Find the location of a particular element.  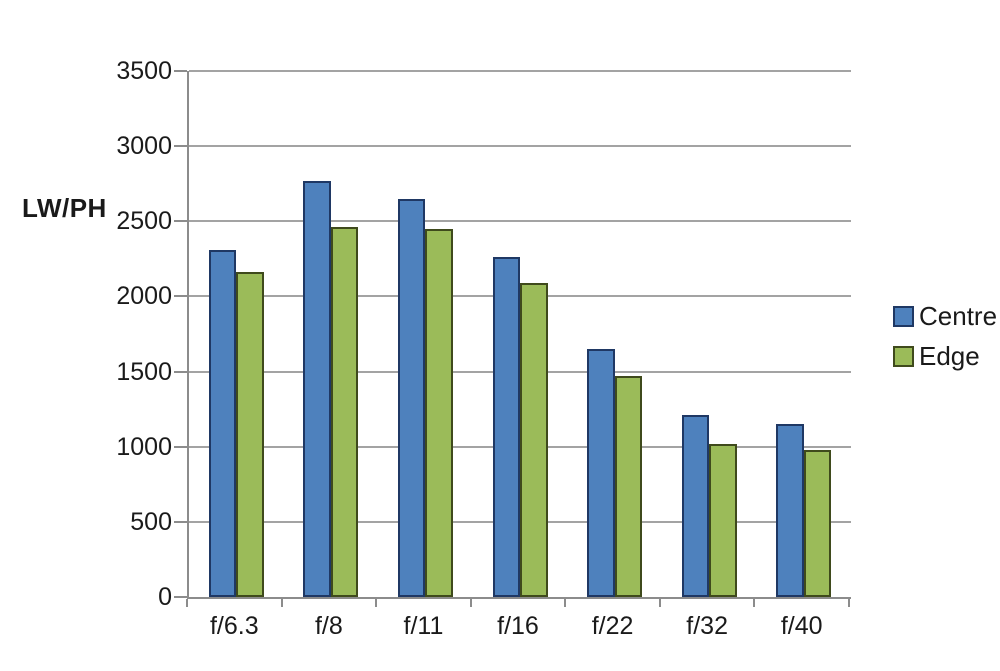

bar-centre-f/40 is located at coordinates (790, 510).